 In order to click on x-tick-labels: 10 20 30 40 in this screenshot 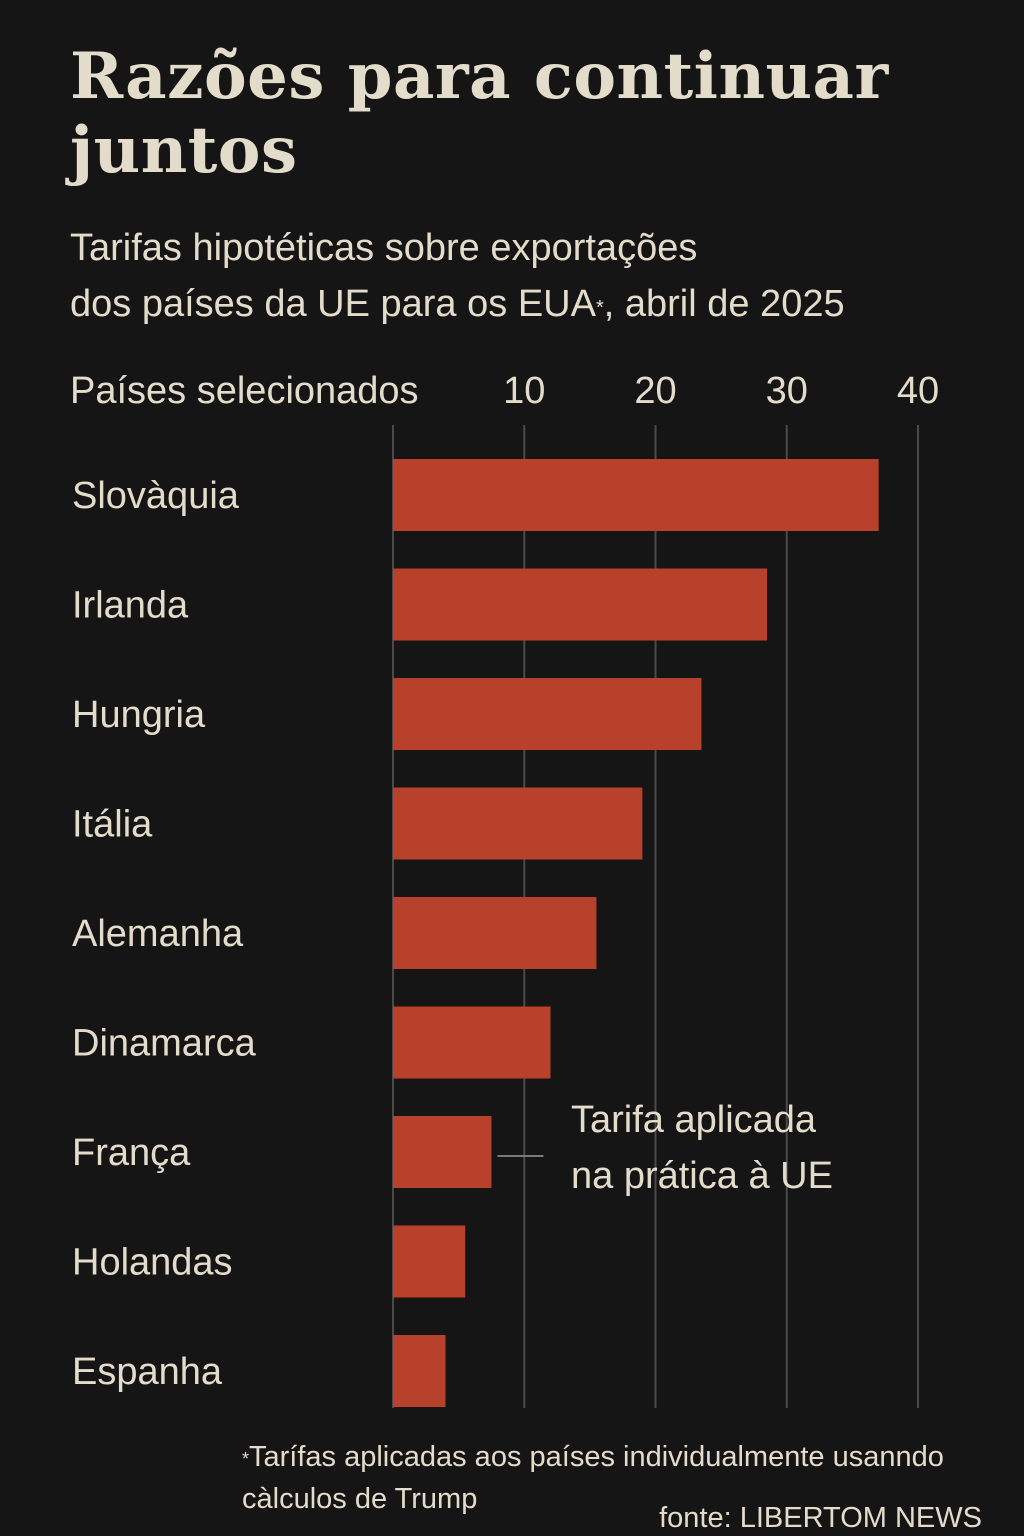, I will do `click(721, 391)`.